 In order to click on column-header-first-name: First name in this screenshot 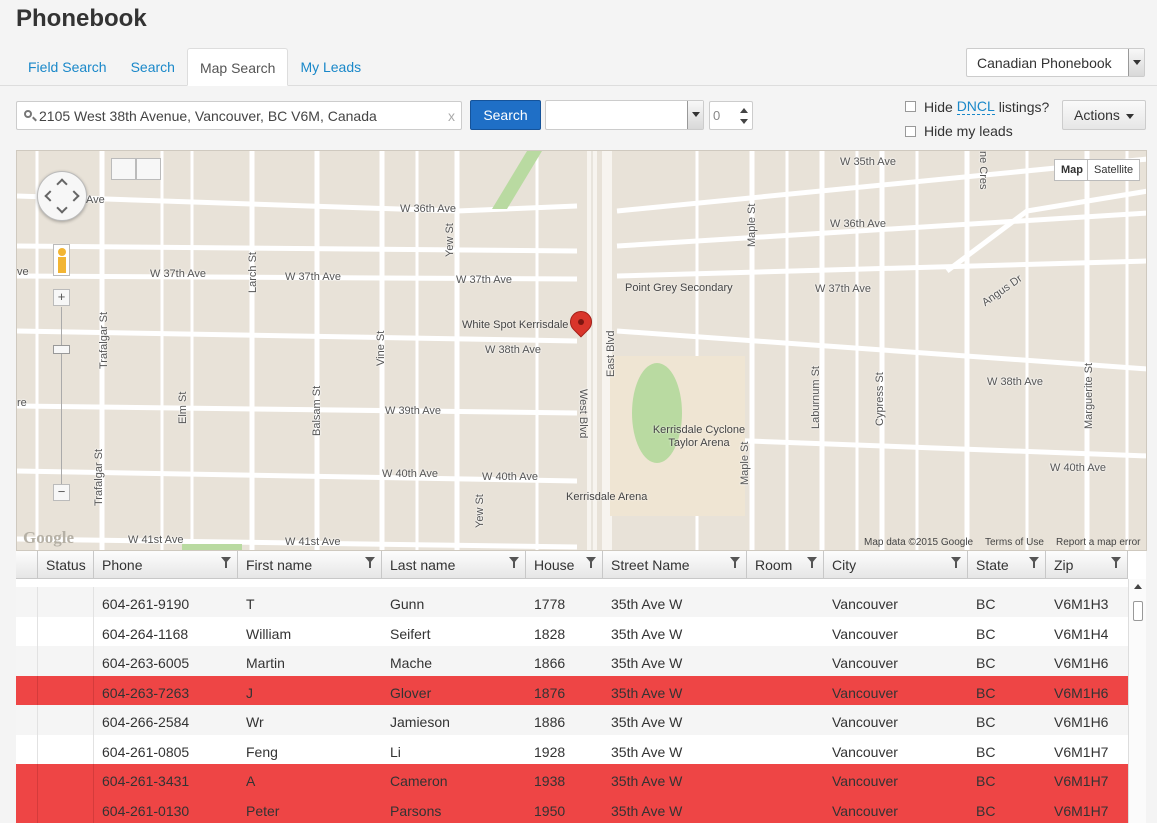, I will do `click(310, 565)`.